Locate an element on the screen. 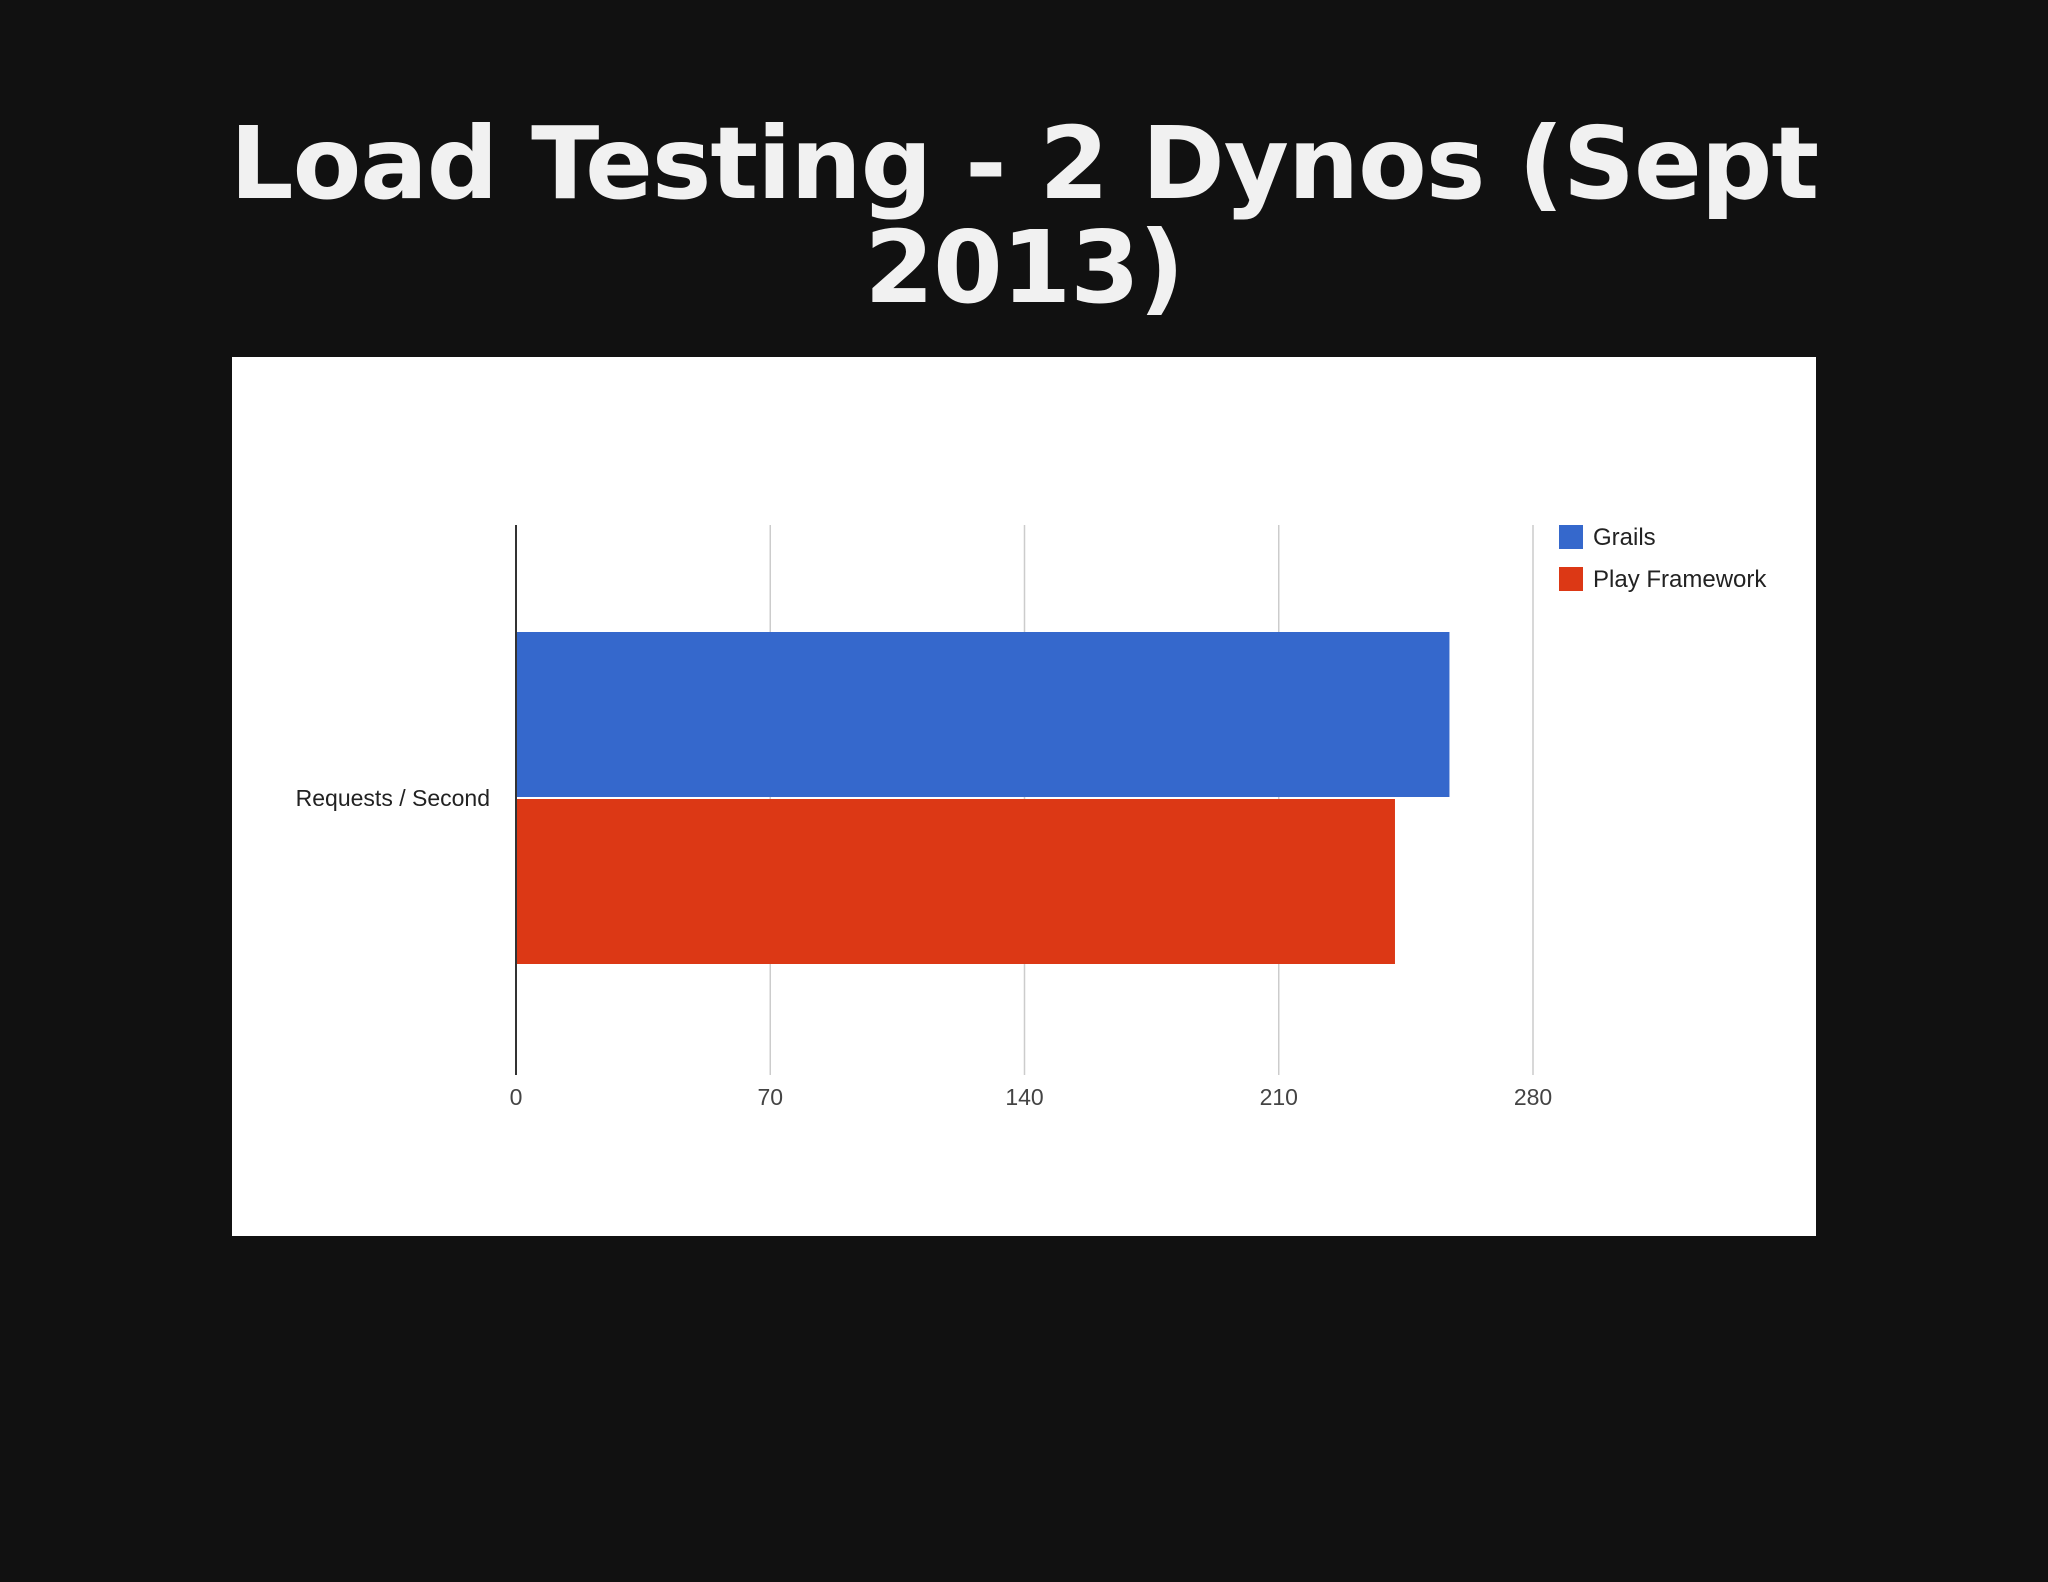 This screenshot has height=1582, width=2048. x-tick-label: 210 is located at coordinates (1279, 1097).